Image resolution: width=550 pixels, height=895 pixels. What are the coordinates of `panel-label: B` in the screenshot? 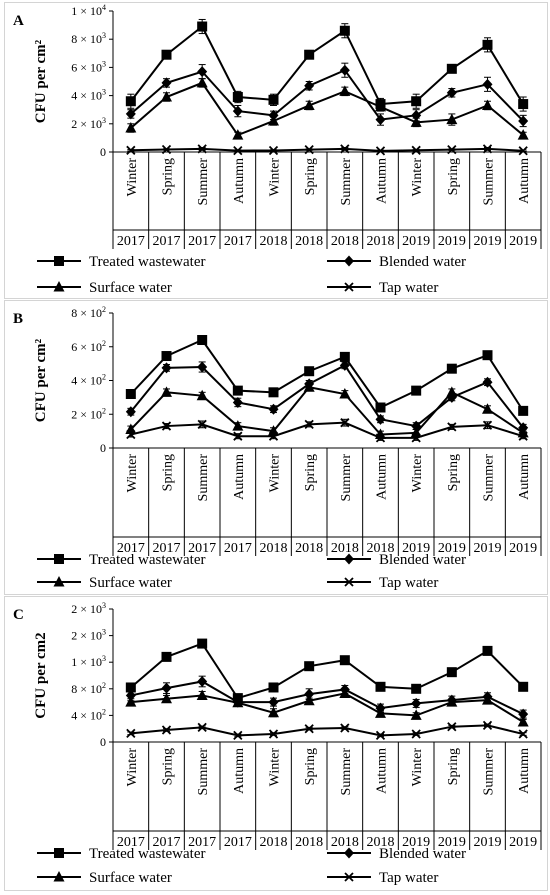 It's located at (18, 319).